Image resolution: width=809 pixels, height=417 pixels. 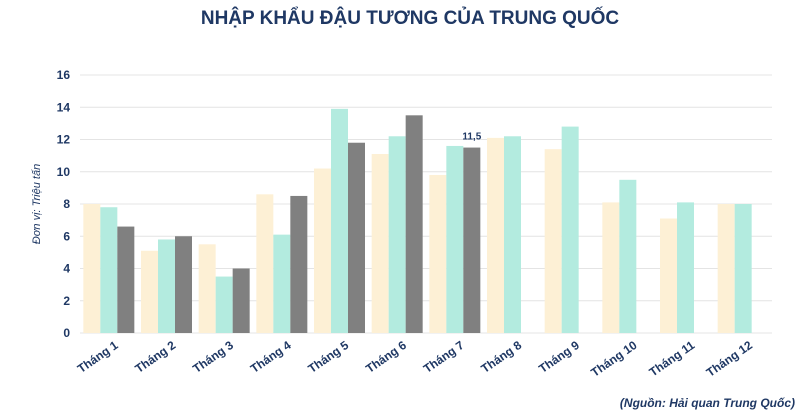 I want to click on chart-title: NHẬP KHẨU ĐẬU TƯƠNG CỦA TRUNG QUỐC, so click(x=410, y=18).